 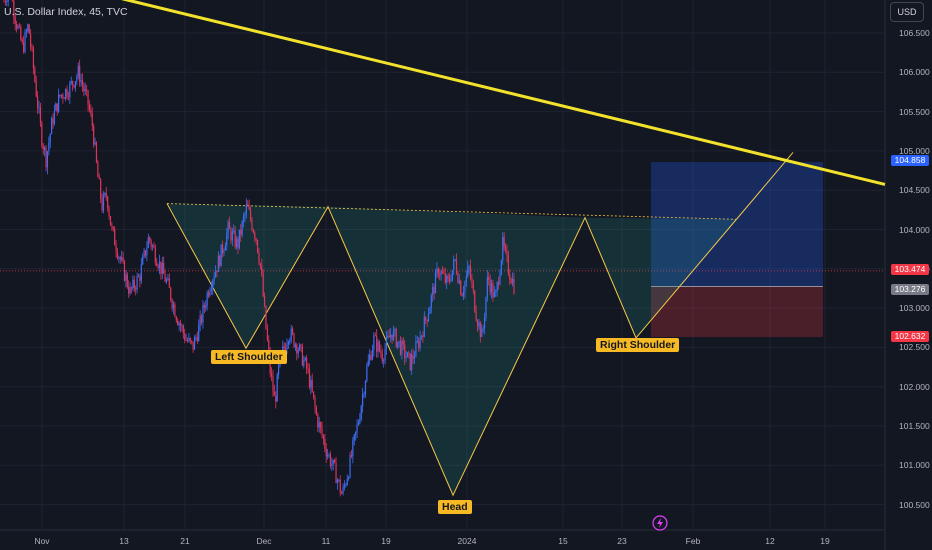 What do you see at coordinates (907, 12) in the screenshot?
I see `currency-button: USD` at bounding box center [907, 12].